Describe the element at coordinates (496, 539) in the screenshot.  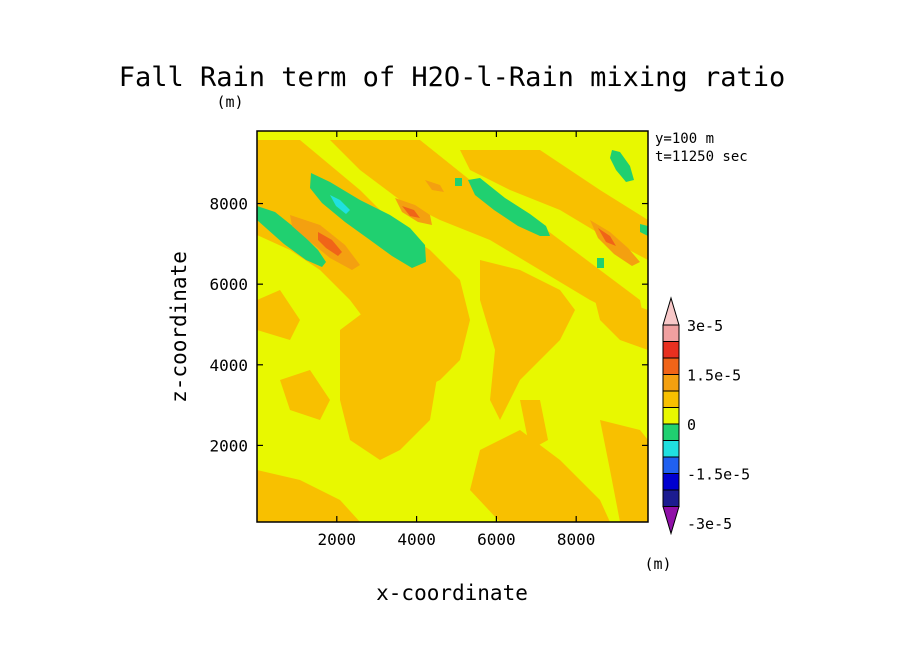
I see `x-tick-label: 6000` at that location.